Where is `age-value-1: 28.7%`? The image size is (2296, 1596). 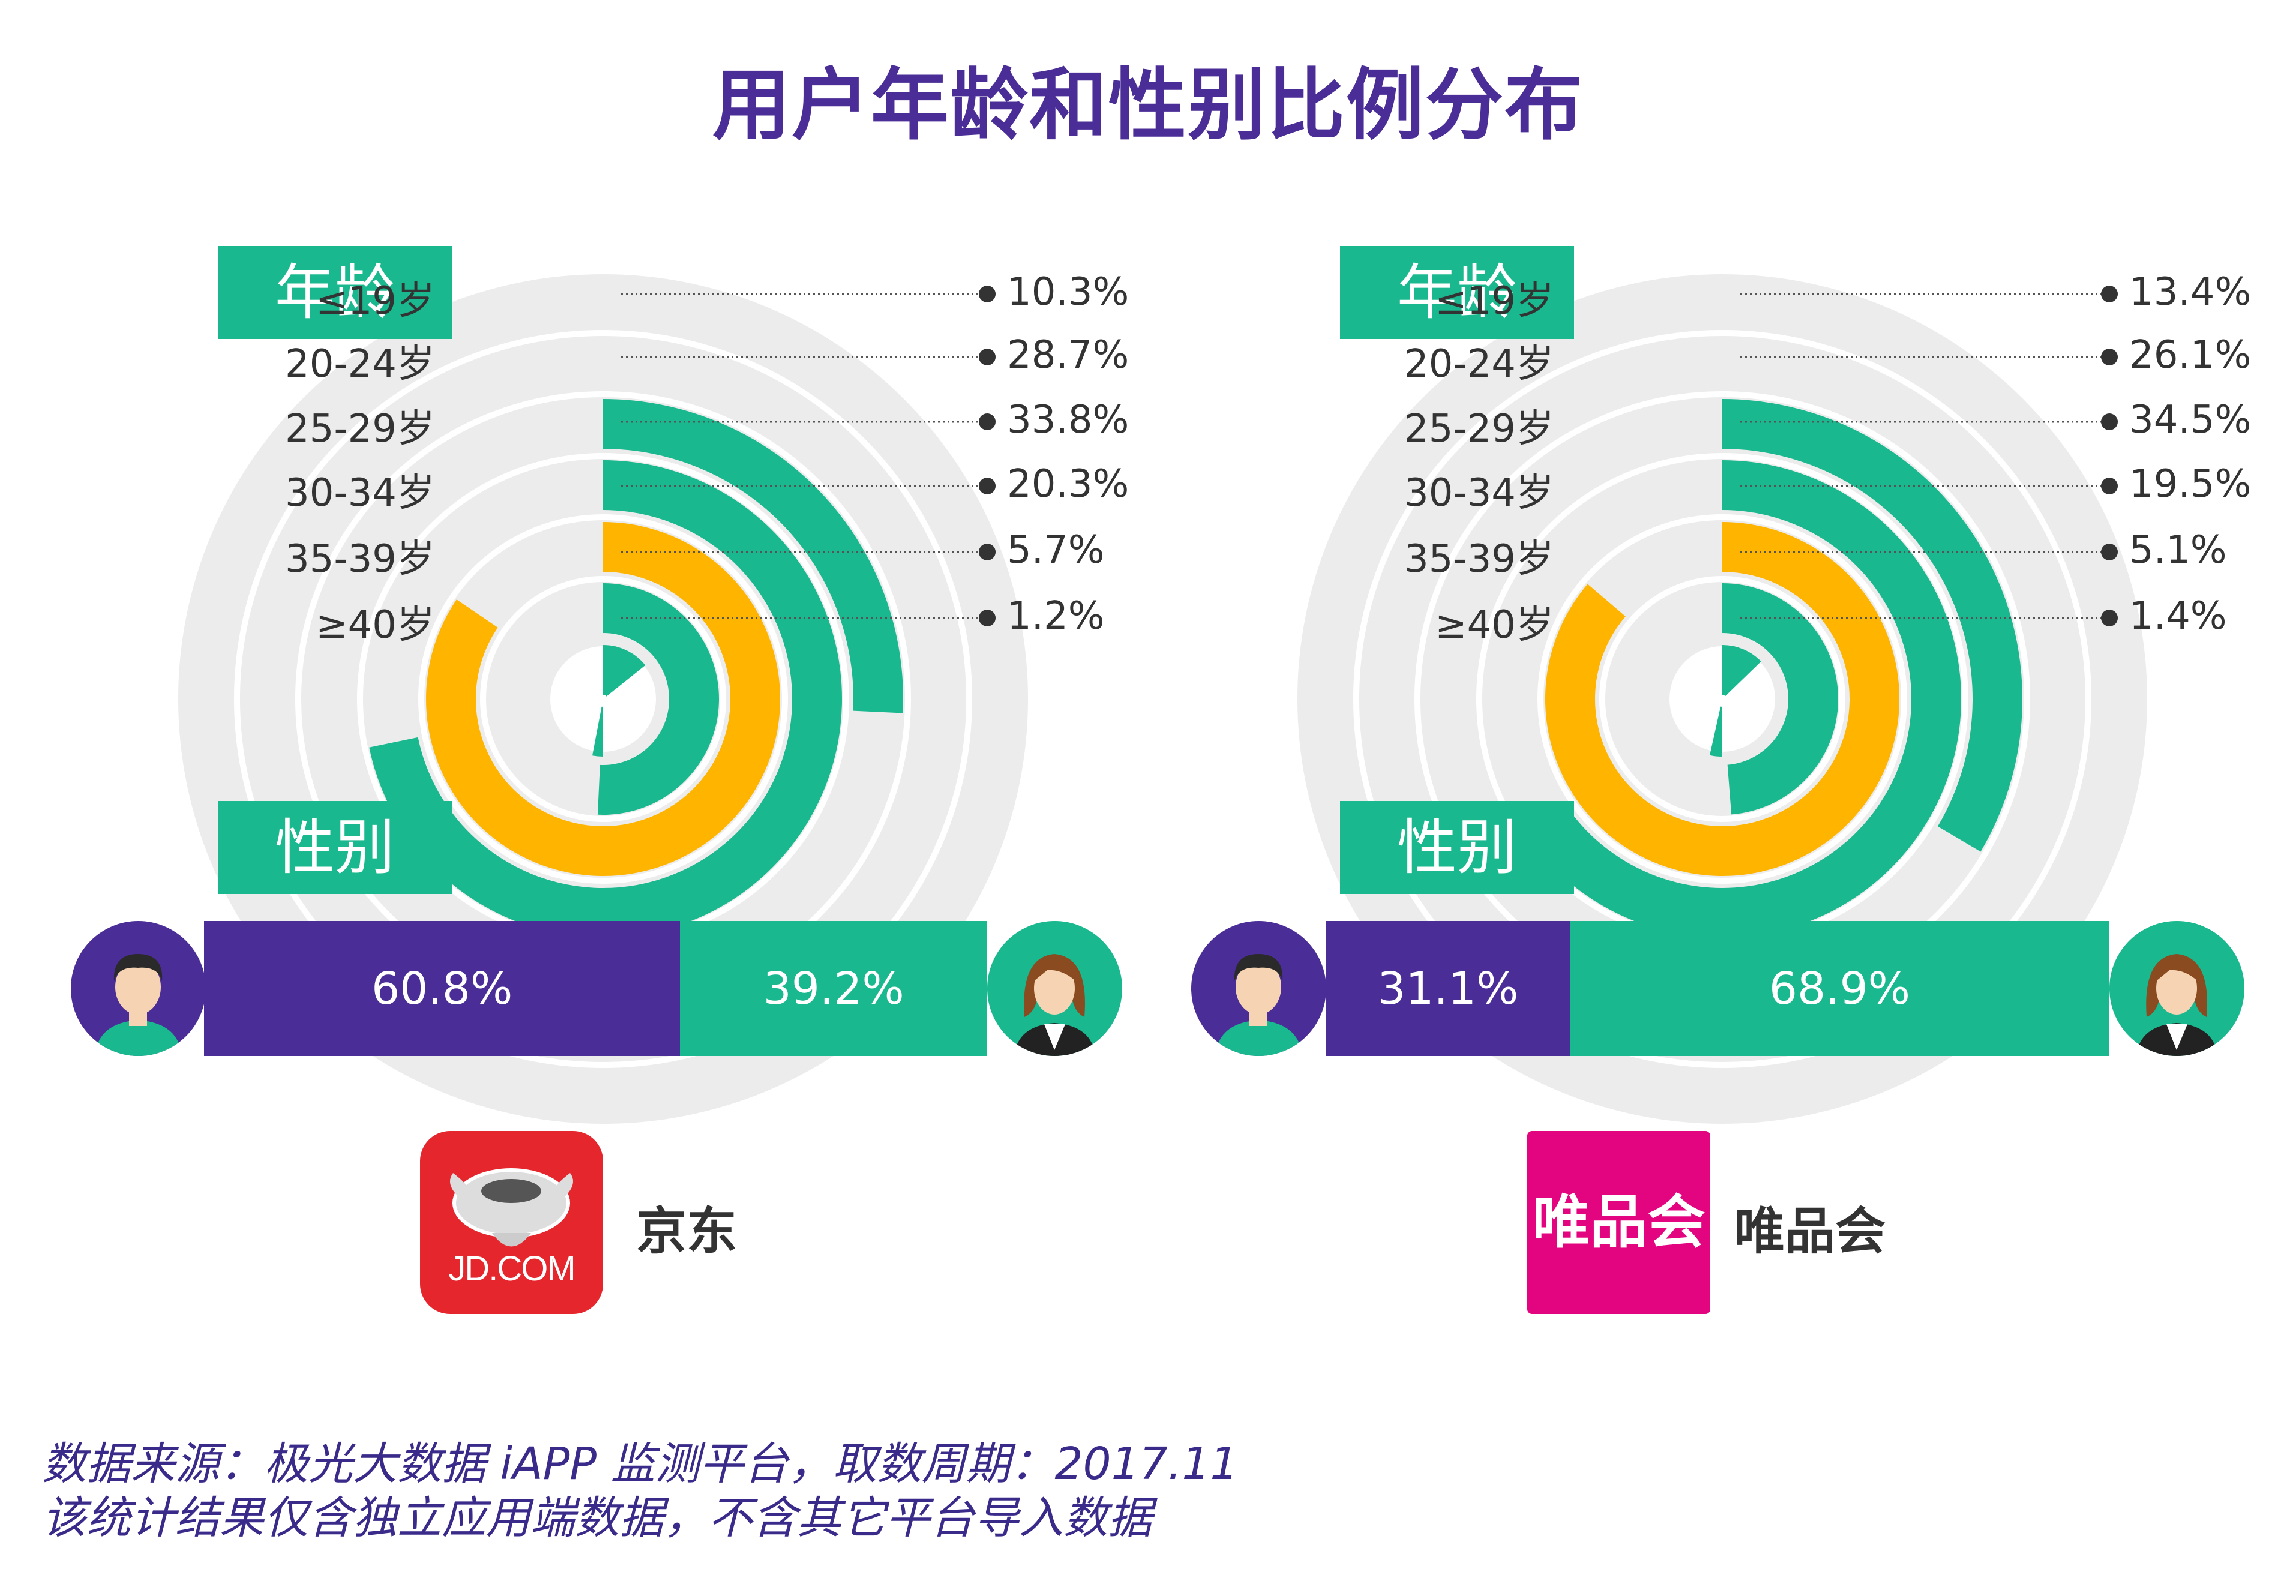
age-value-1: 28.7% is located at coordinates (1068, 355).